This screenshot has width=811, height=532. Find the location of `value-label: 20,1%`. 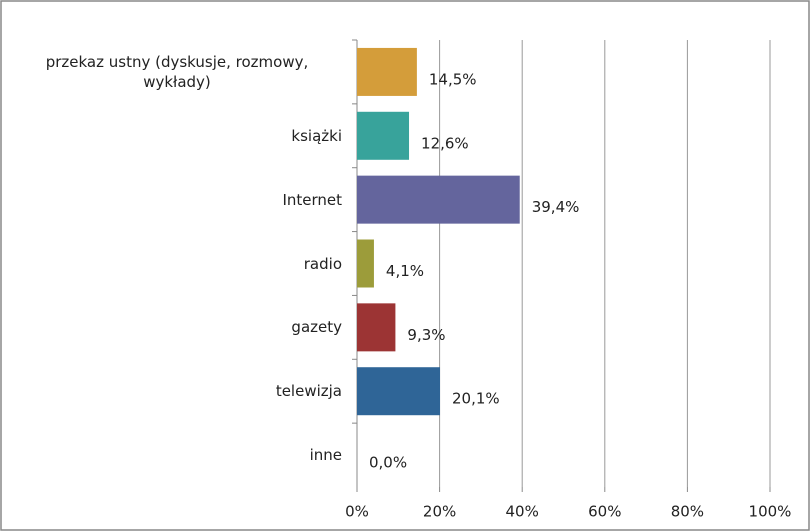

value-label: 20,1% is located at coordinates (476, 399).